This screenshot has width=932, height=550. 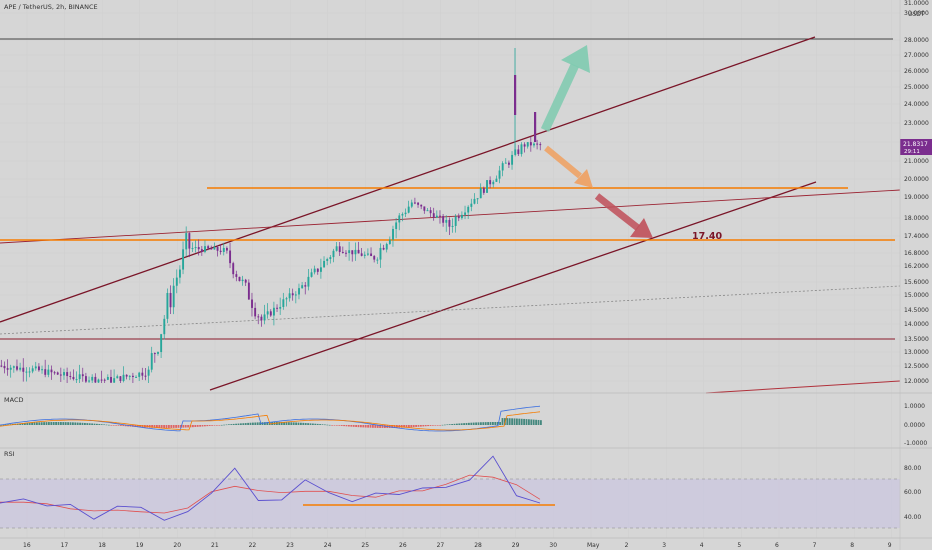 What do you see at coordinates (803, 387) in the screenshot?
I see `lower-right-trend-line` at bounding box center [803, 387].